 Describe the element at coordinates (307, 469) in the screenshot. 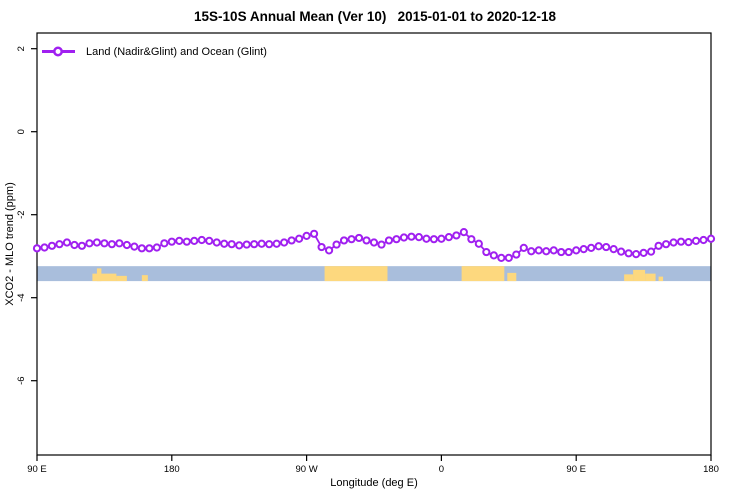

I see `x-tick-label: 90 W` at that location.